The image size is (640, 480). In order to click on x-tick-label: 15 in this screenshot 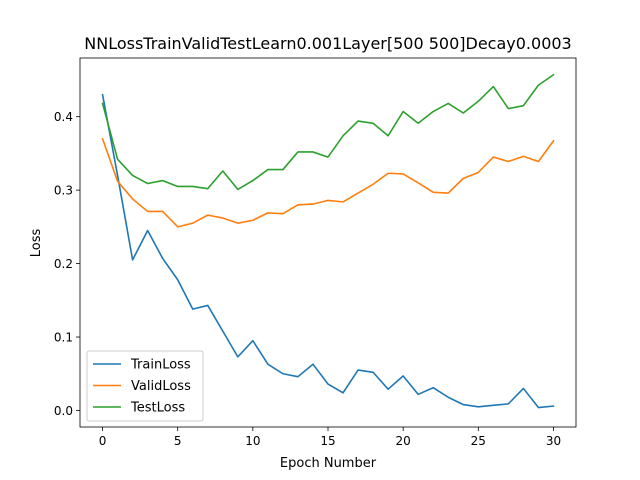, I will do `click(327, 441)`.